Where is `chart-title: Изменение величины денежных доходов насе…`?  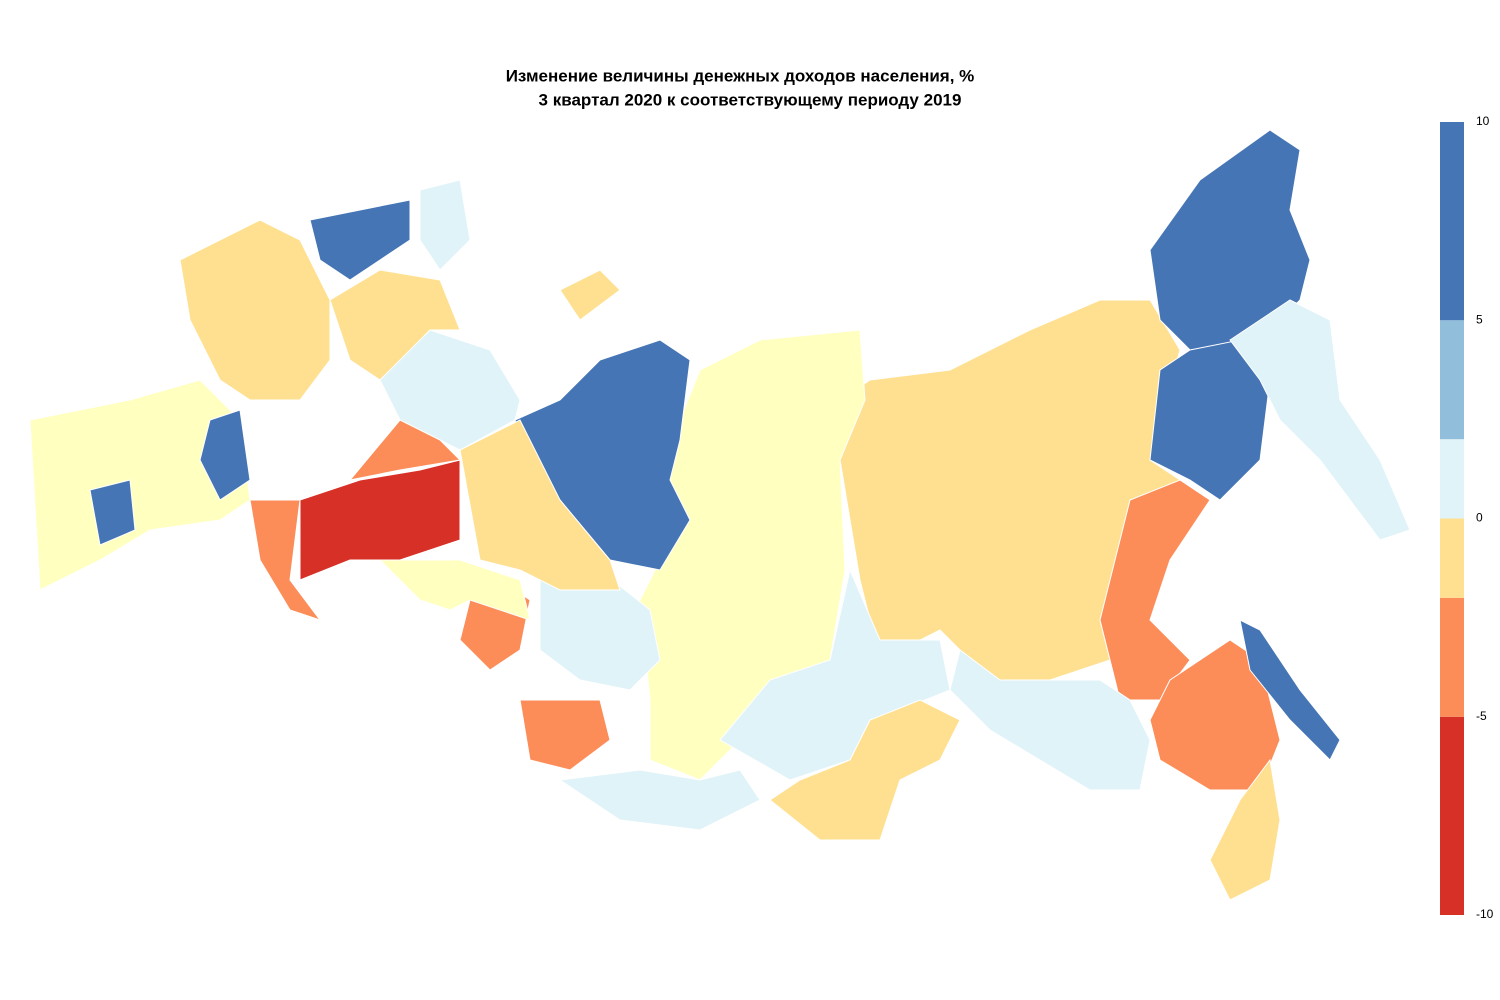 chart-title: Изменение величины денежных доходов насе… is located at coordinates (740, 75).